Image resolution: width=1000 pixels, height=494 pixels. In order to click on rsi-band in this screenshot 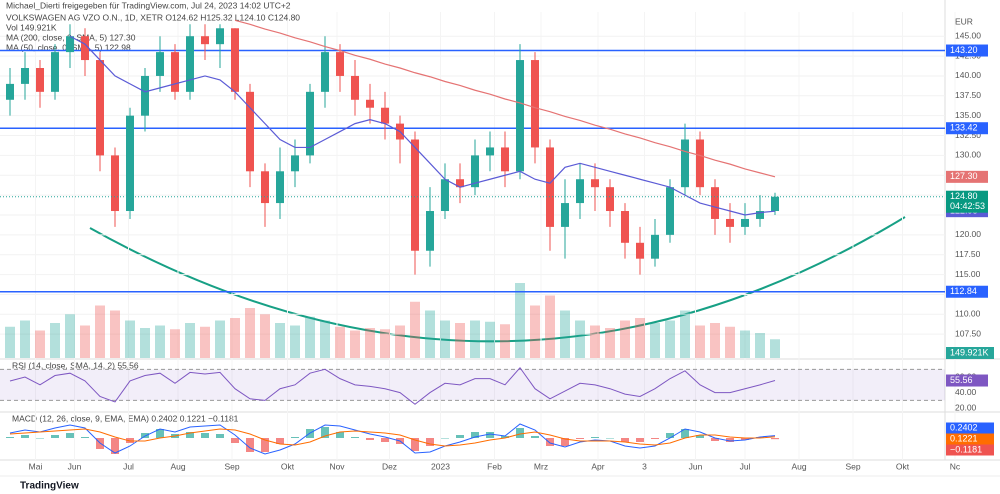, I will do `click(472, 385)`.